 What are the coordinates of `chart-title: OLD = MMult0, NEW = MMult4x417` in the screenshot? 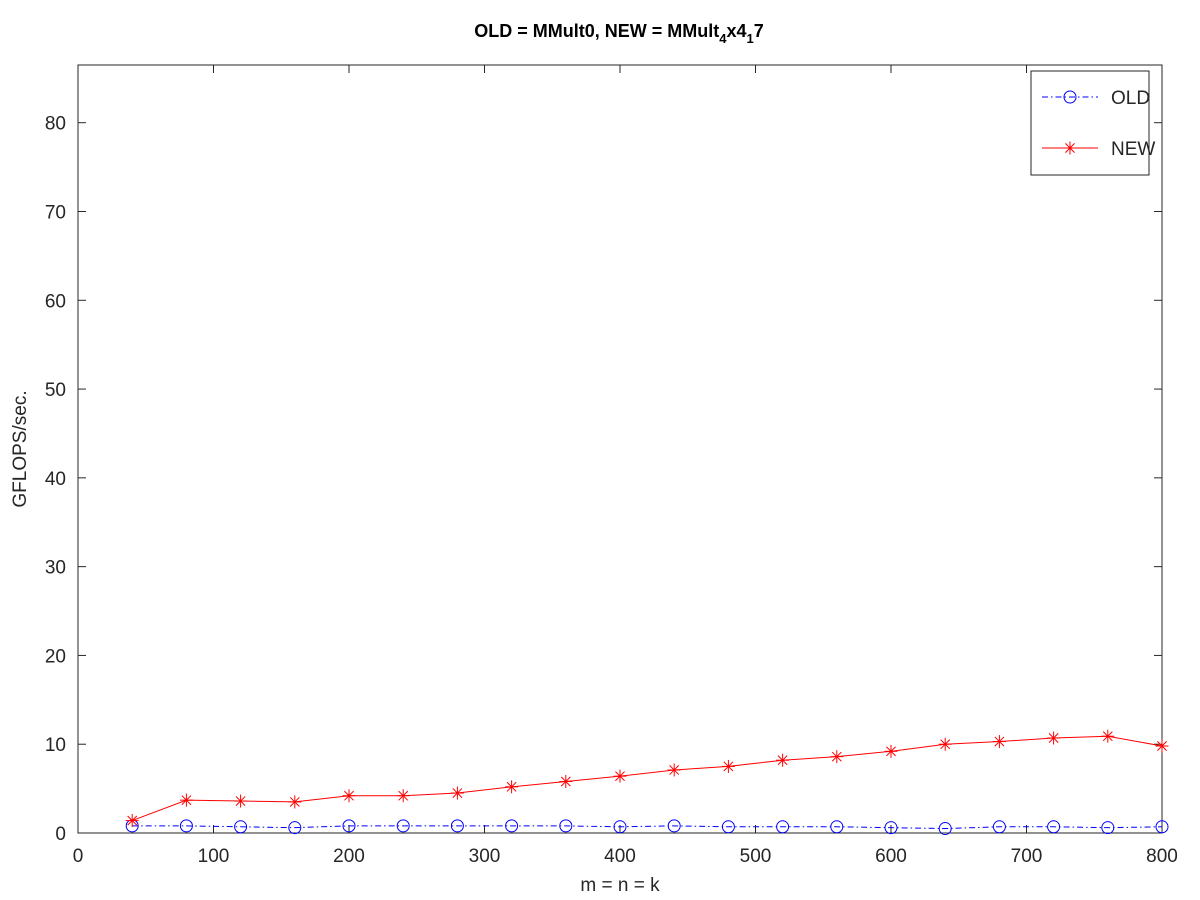 It's located at (619, 33).